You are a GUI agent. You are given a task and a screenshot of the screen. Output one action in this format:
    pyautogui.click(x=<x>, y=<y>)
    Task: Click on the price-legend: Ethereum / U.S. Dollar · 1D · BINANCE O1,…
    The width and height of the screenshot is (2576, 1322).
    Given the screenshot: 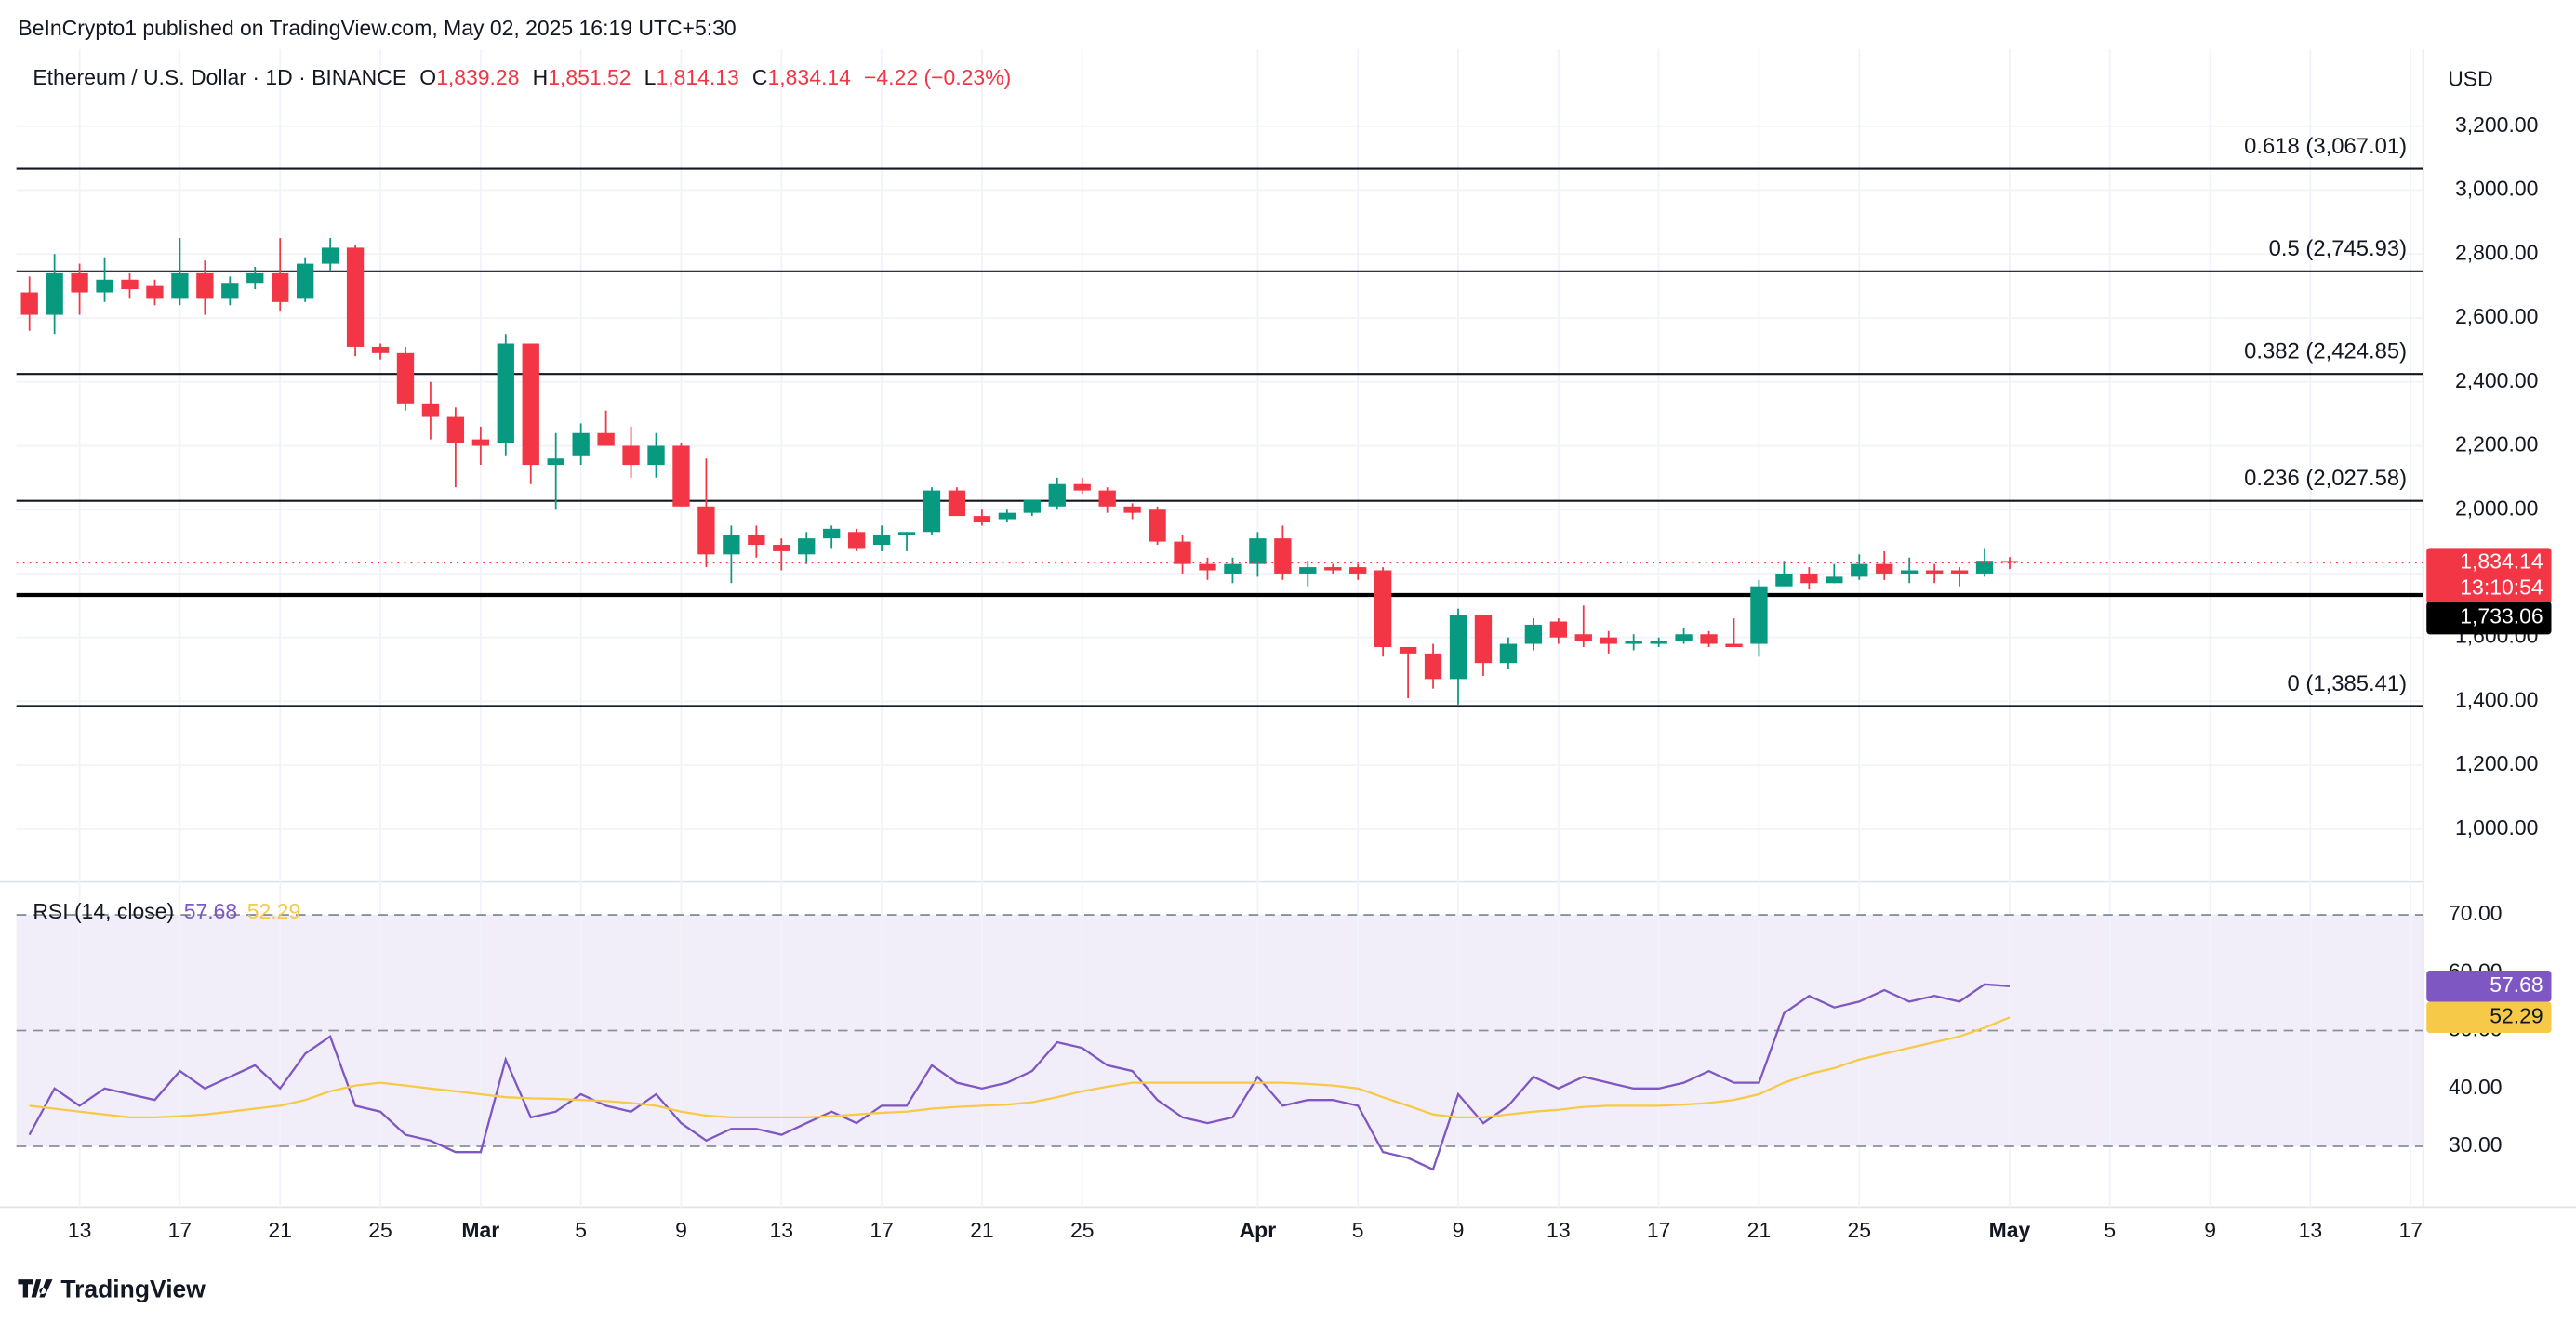 What is the action you would take?
    pyautogui.click(x=522, y=77)
    